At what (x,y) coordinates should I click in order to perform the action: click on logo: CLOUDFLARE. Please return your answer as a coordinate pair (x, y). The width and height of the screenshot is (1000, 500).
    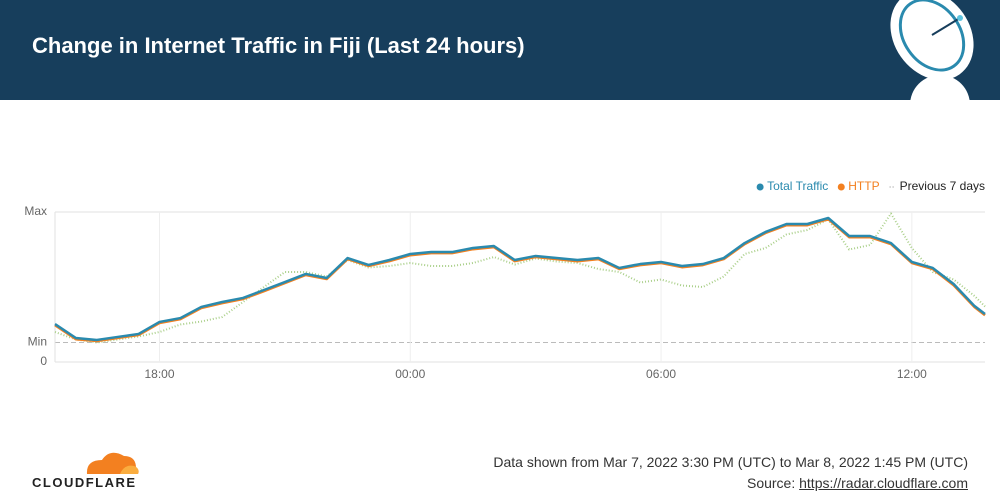
    Looking at the image, I should click on (87, 470).